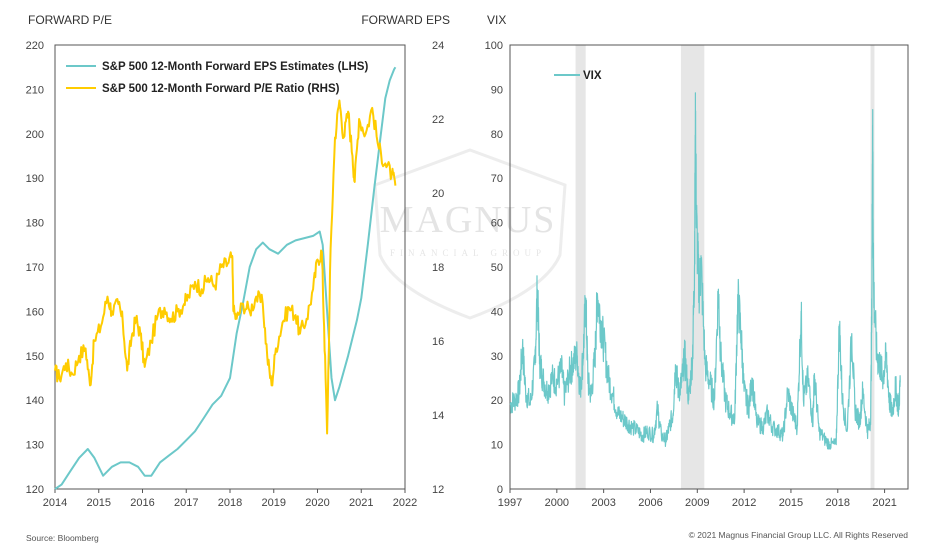  What do you see at coordinates (497, 312) in the screenshot?
I see `vix-y-tick-label: 40` at bounding box center [497, 312].